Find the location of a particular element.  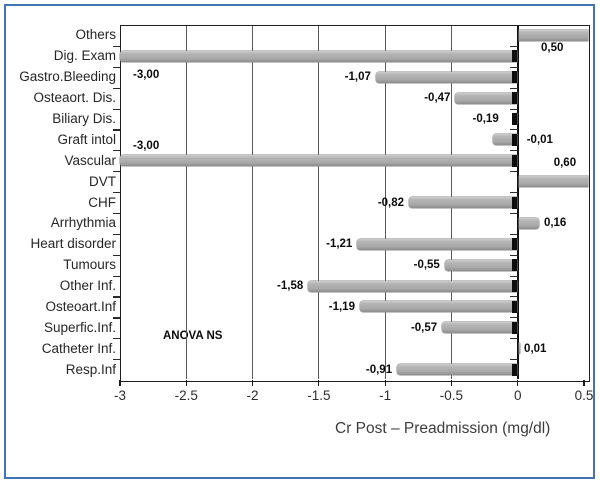

value-label-arrhythmia: 0,16 is located at coordinates (555, 223).